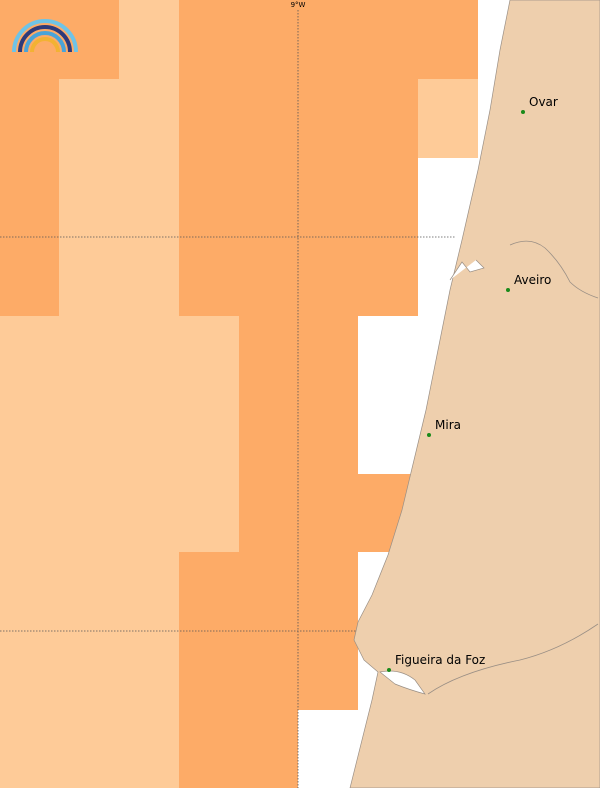 The width and height of the screenshot is (600, 788). Describe the element at coordinates (532, 280) in the screenshot. I see `place-label: Aveiro` at that location.